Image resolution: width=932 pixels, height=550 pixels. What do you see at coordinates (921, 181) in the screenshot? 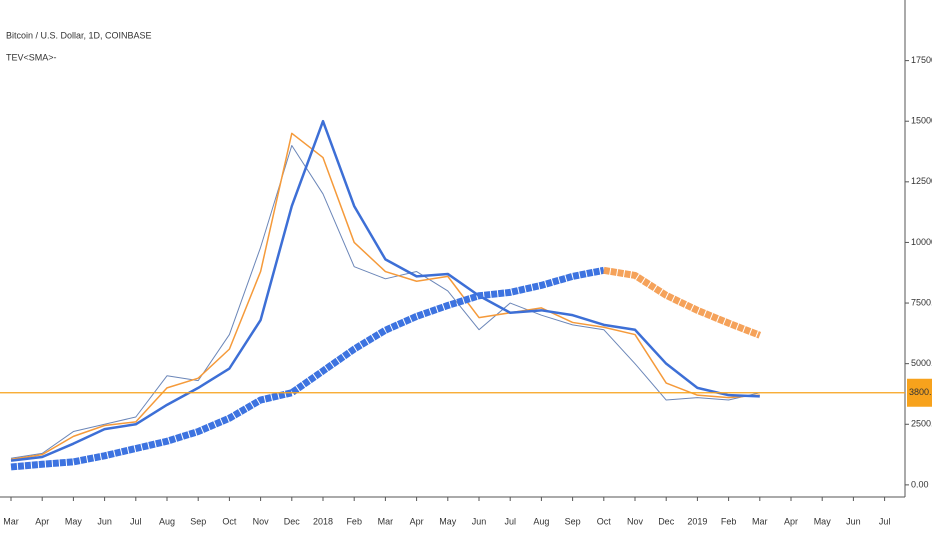
I see `y-tick-label: 12500.00` at bounding box center [921, 181].